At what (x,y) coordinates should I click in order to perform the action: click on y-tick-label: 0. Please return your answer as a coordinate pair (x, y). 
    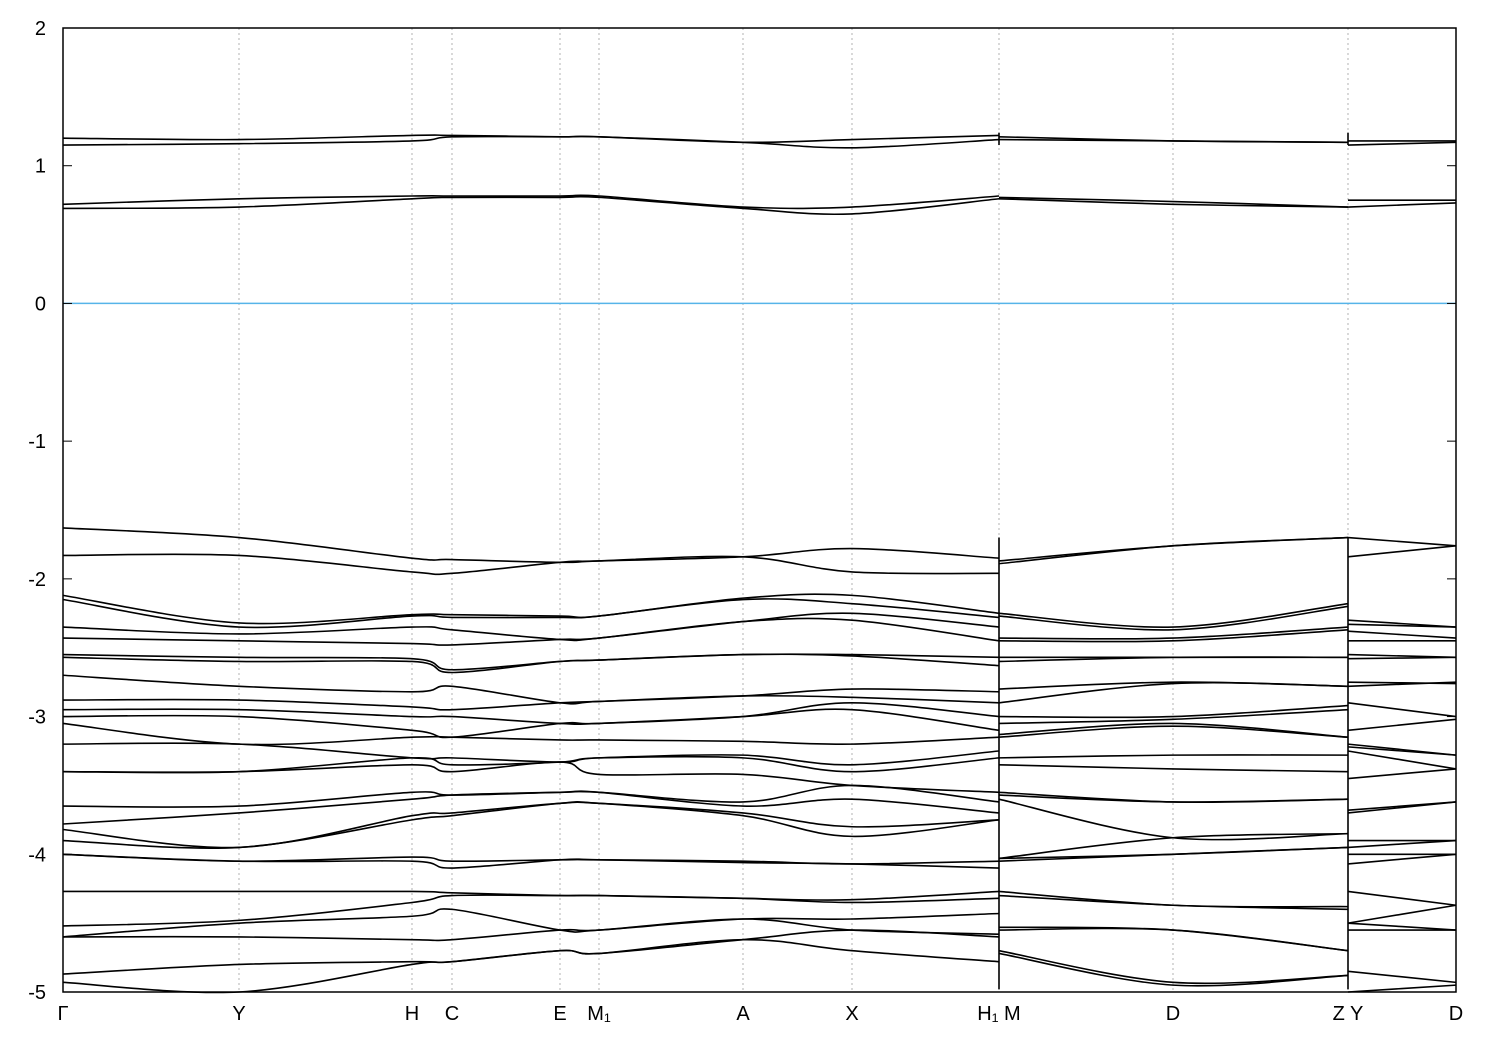
    Looking at the image, I should click on (40, 304).